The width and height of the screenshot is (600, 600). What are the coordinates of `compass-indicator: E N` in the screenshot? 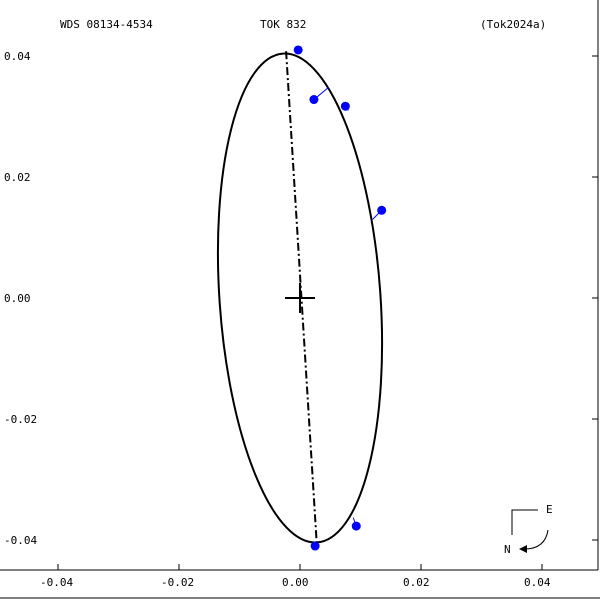 It's located at (528, 529).